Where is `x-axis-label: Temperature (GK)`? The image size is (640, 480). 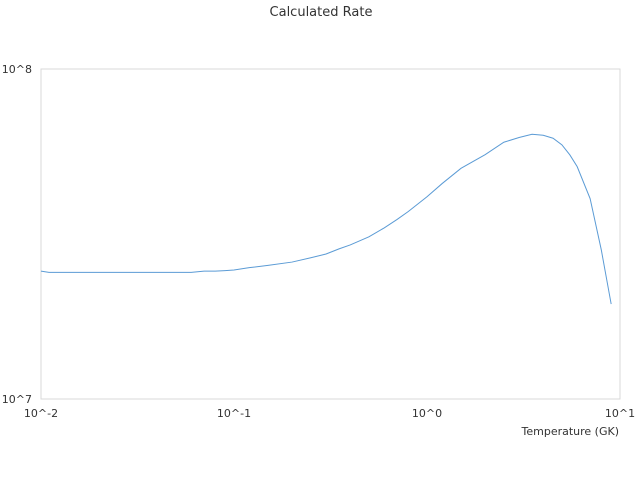
x-axis-label: Temperature (GK) is located at coordinates (570, 431).